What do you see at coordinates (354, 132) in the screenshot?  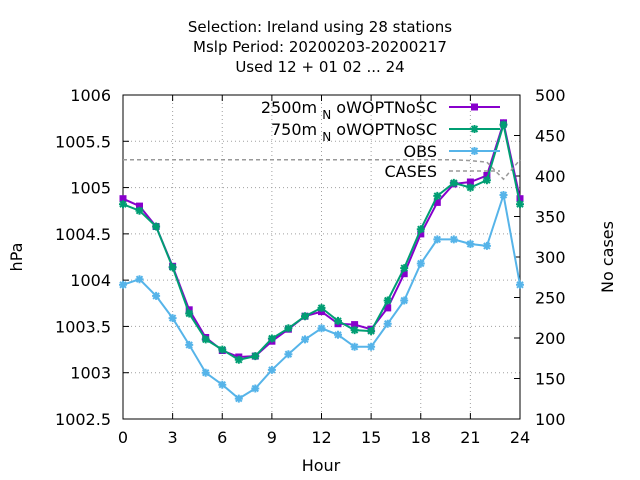 I see `legend-label-750m-n-owoptnosc: 750m N oWOPTNoSC` at bounding box center [354, 132].